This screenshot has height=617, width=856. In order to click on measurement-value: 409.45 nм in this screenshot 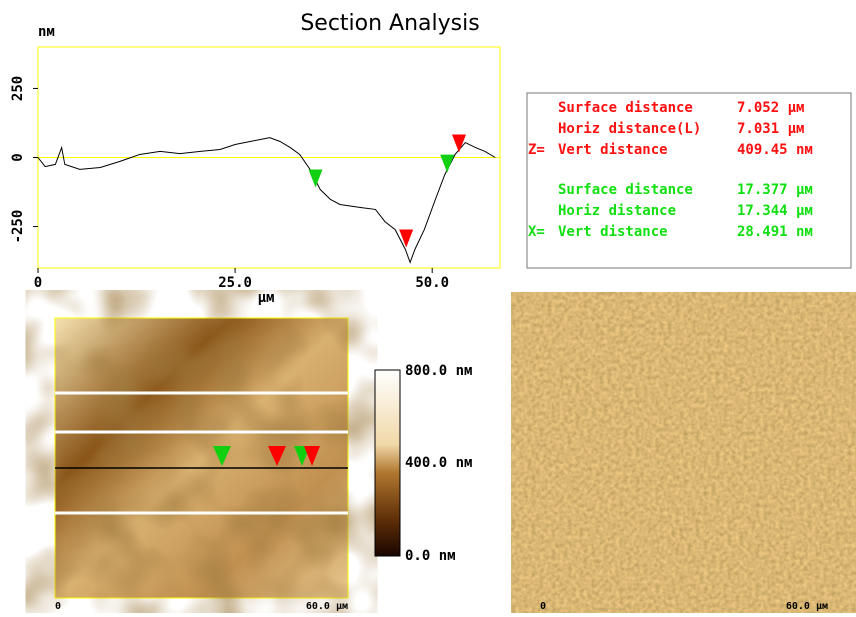, I will do `click(775, 150)`.